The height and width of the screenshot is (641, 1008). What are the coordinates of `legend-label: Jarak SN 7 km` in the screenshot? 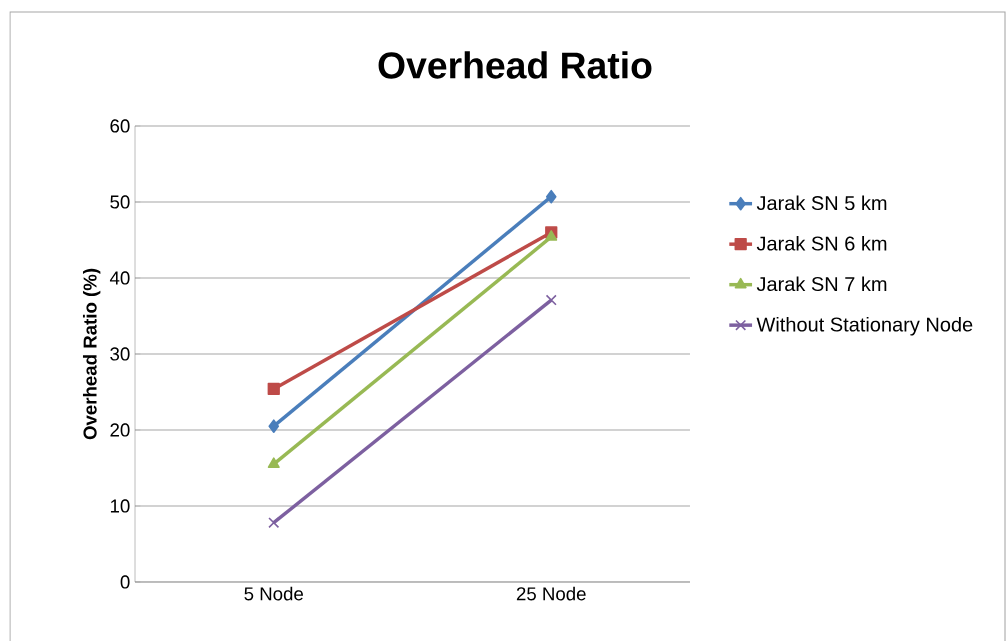 It's located at (821, 284).